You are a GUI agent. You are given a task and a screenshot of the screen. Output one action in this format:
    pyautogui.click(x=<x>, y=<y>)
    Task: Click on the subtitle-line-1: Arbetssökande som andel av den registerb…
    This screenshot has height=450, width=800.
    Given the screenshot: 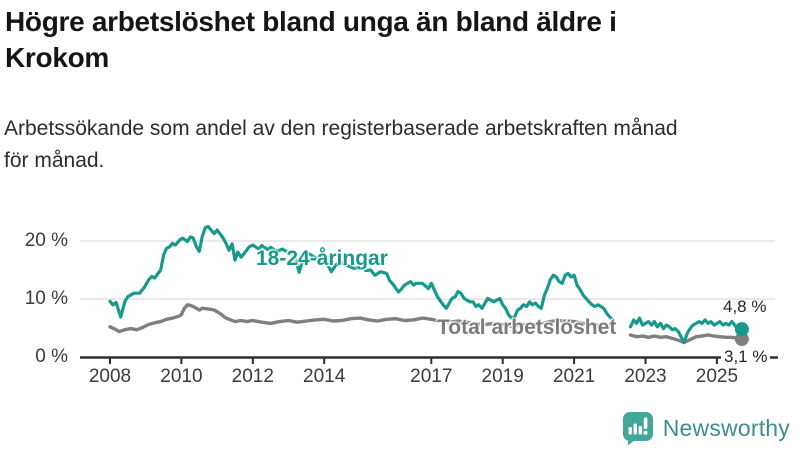 What is the action you would take?
    pyautogui.click(x=341, y=128)
    